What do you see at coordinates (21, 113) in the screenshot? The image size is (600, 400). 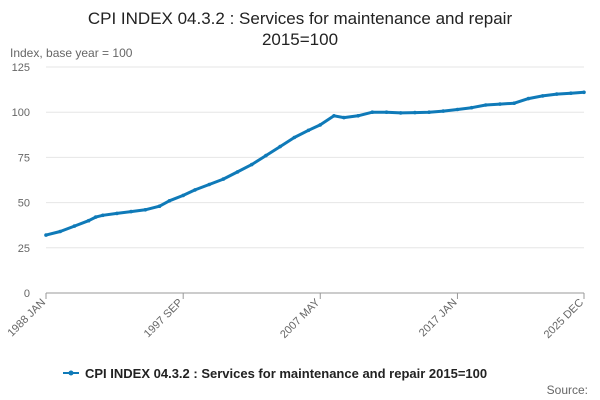 I see `y-tick-label: 100` at bounding box center [21, 113].